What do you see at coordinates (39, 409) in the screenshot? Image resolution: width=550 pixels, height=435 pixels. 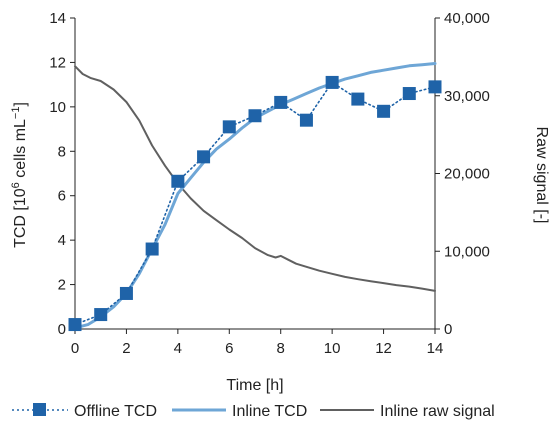 I see `legend-offline-marker` at bounding box center [39, 409].